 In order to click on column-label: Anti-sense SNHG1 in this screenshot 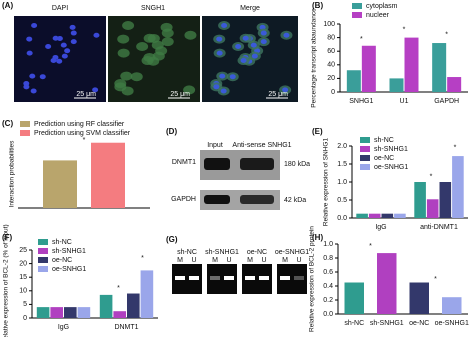, I will do `click(261, 145)`.